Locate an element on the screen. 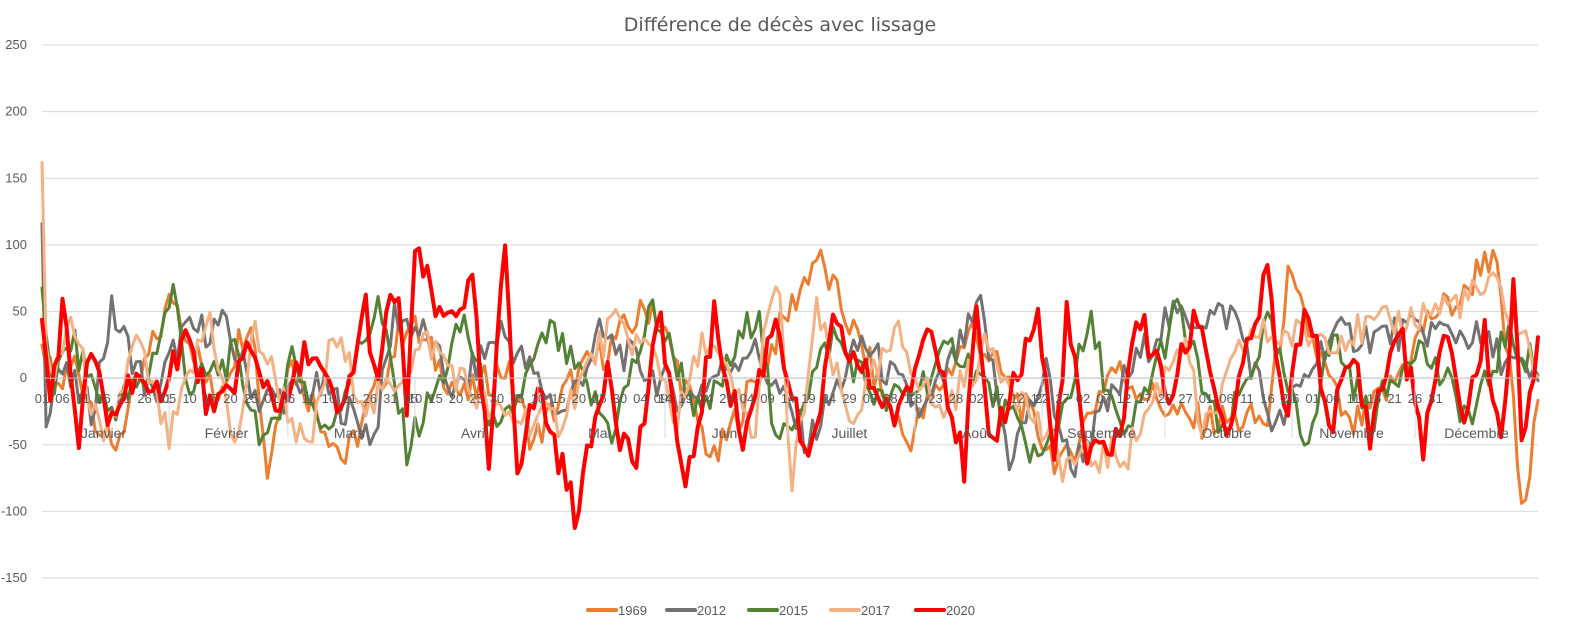 The width and height of the screenshot is (1583, 639). legend: 1969 2012 2015 2017 2020 is located at coordinates (780, 610).